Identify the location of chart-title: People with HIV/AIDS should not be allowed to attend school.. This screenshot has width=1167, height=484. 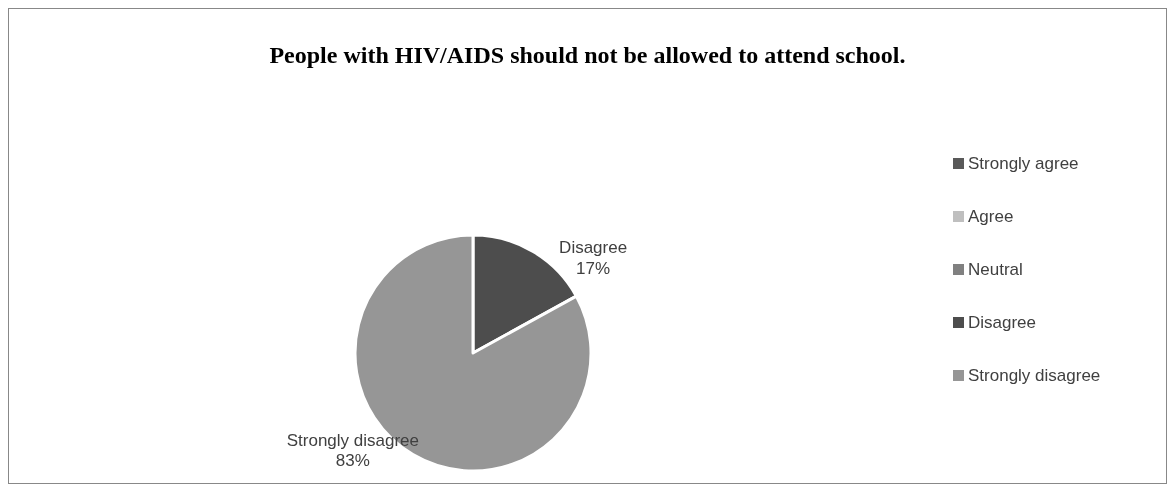
(587, 55).